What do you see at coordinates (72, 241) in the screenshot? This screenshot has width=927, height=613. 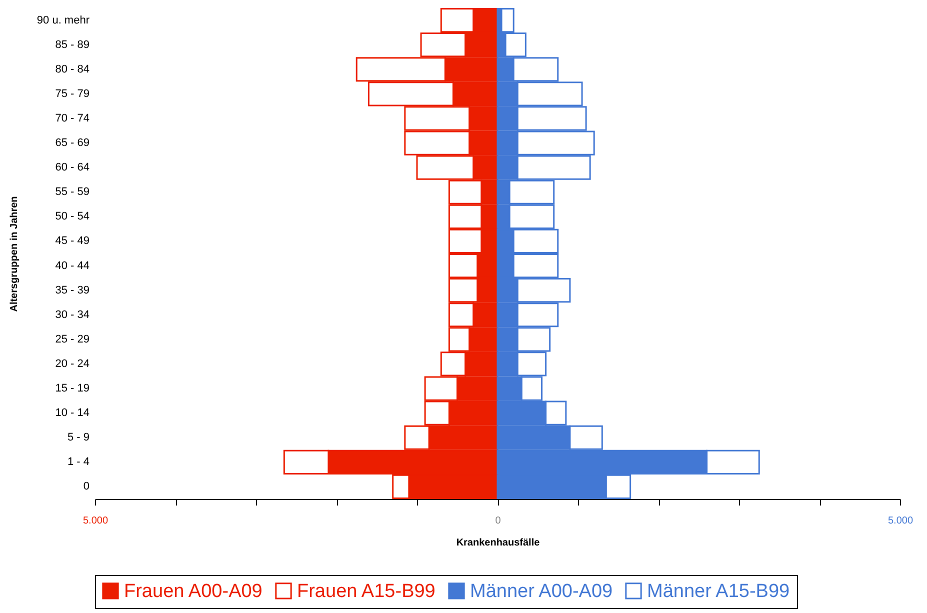 I see `y-tick-label: 45 - 49` at bounding box center [72, 241].